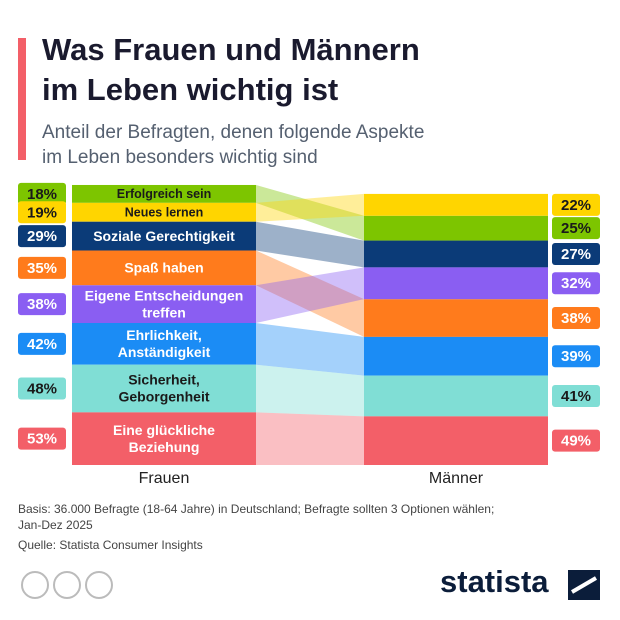 The height and width of the screenshot is (620, 620). I want to click on note: Jan-Dez 2025, so click(55, 525).